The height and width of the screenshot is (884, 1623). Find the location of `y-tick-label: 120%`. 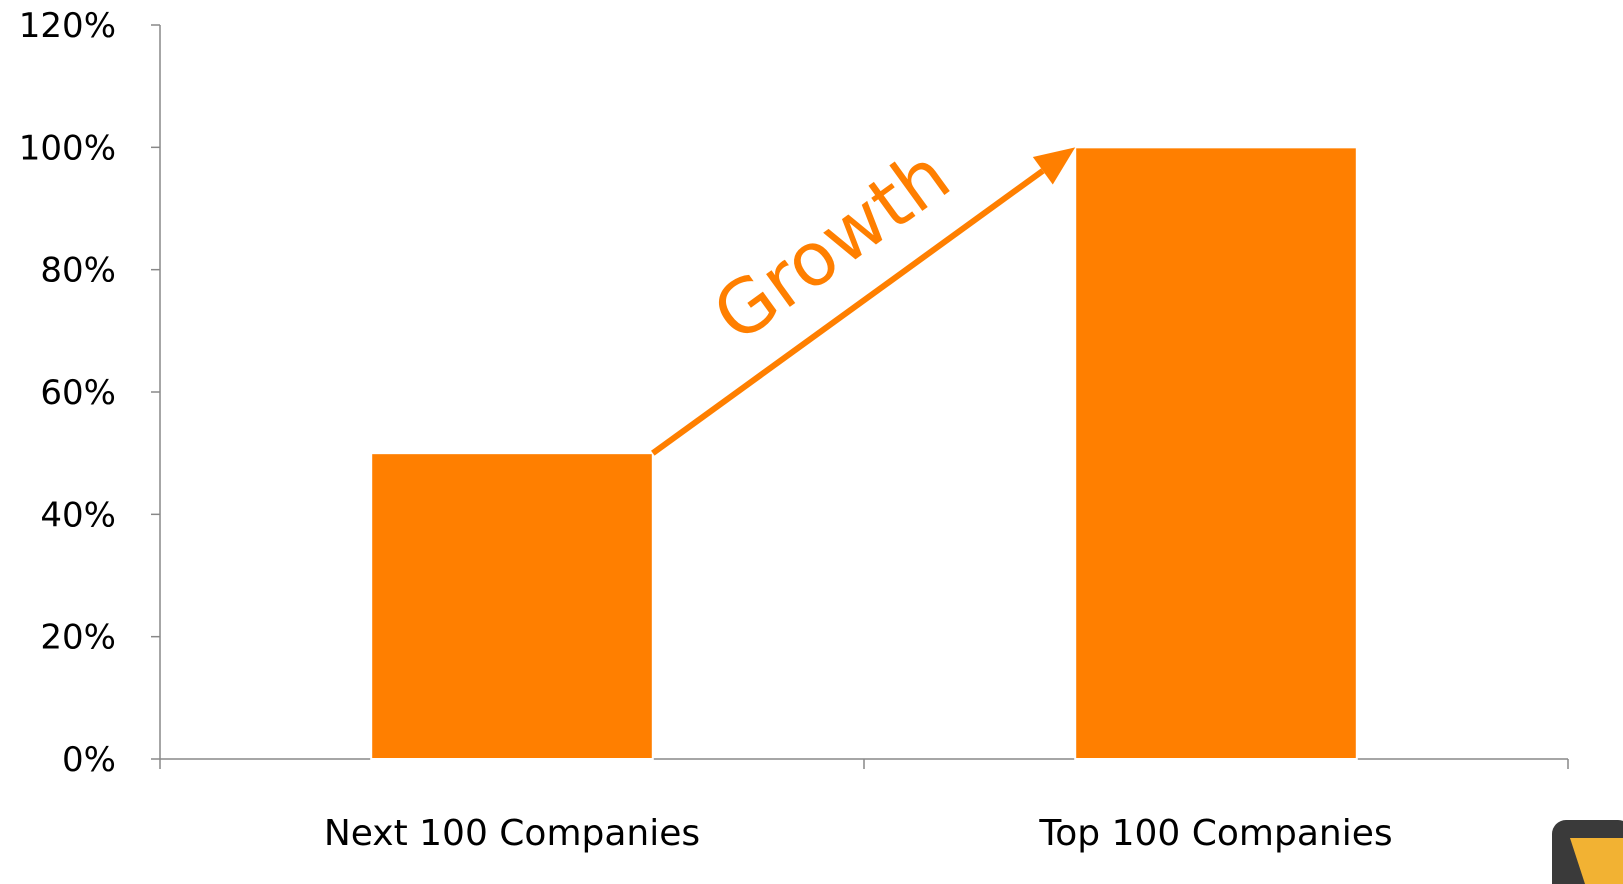

y-tick-label: 120% is located at coordinates (67, 26).